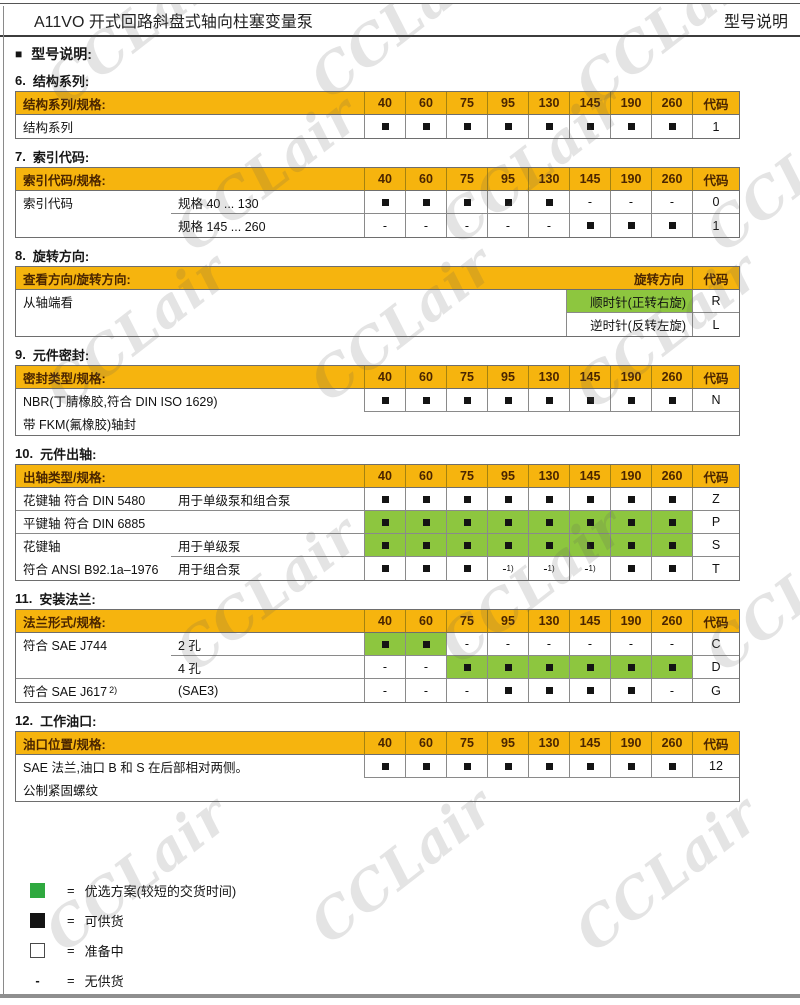  Describe the element at coordinates (715, 568) in the screenshot. I see `code-cell: T` at that location.